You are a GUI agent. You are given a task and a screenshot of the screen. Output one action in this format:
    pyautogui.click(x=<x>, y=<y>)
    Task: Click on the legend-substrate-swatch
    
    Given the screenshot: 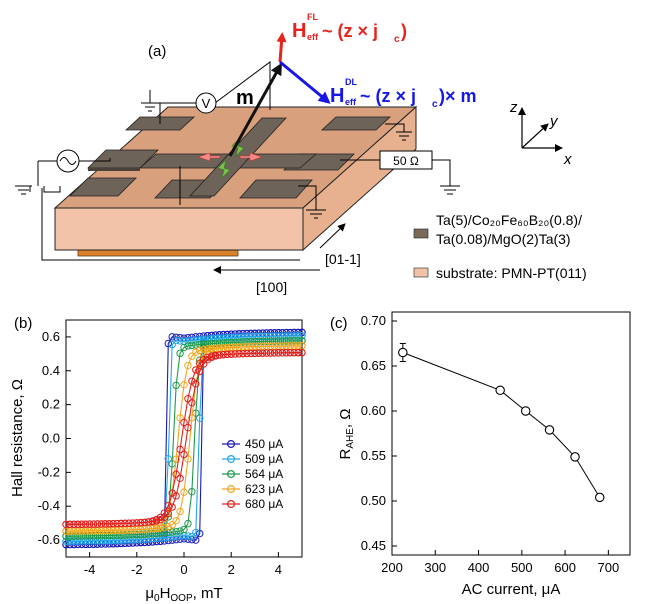 What is the action you would take?
    pyautogui.click(x=421, y=272)
    